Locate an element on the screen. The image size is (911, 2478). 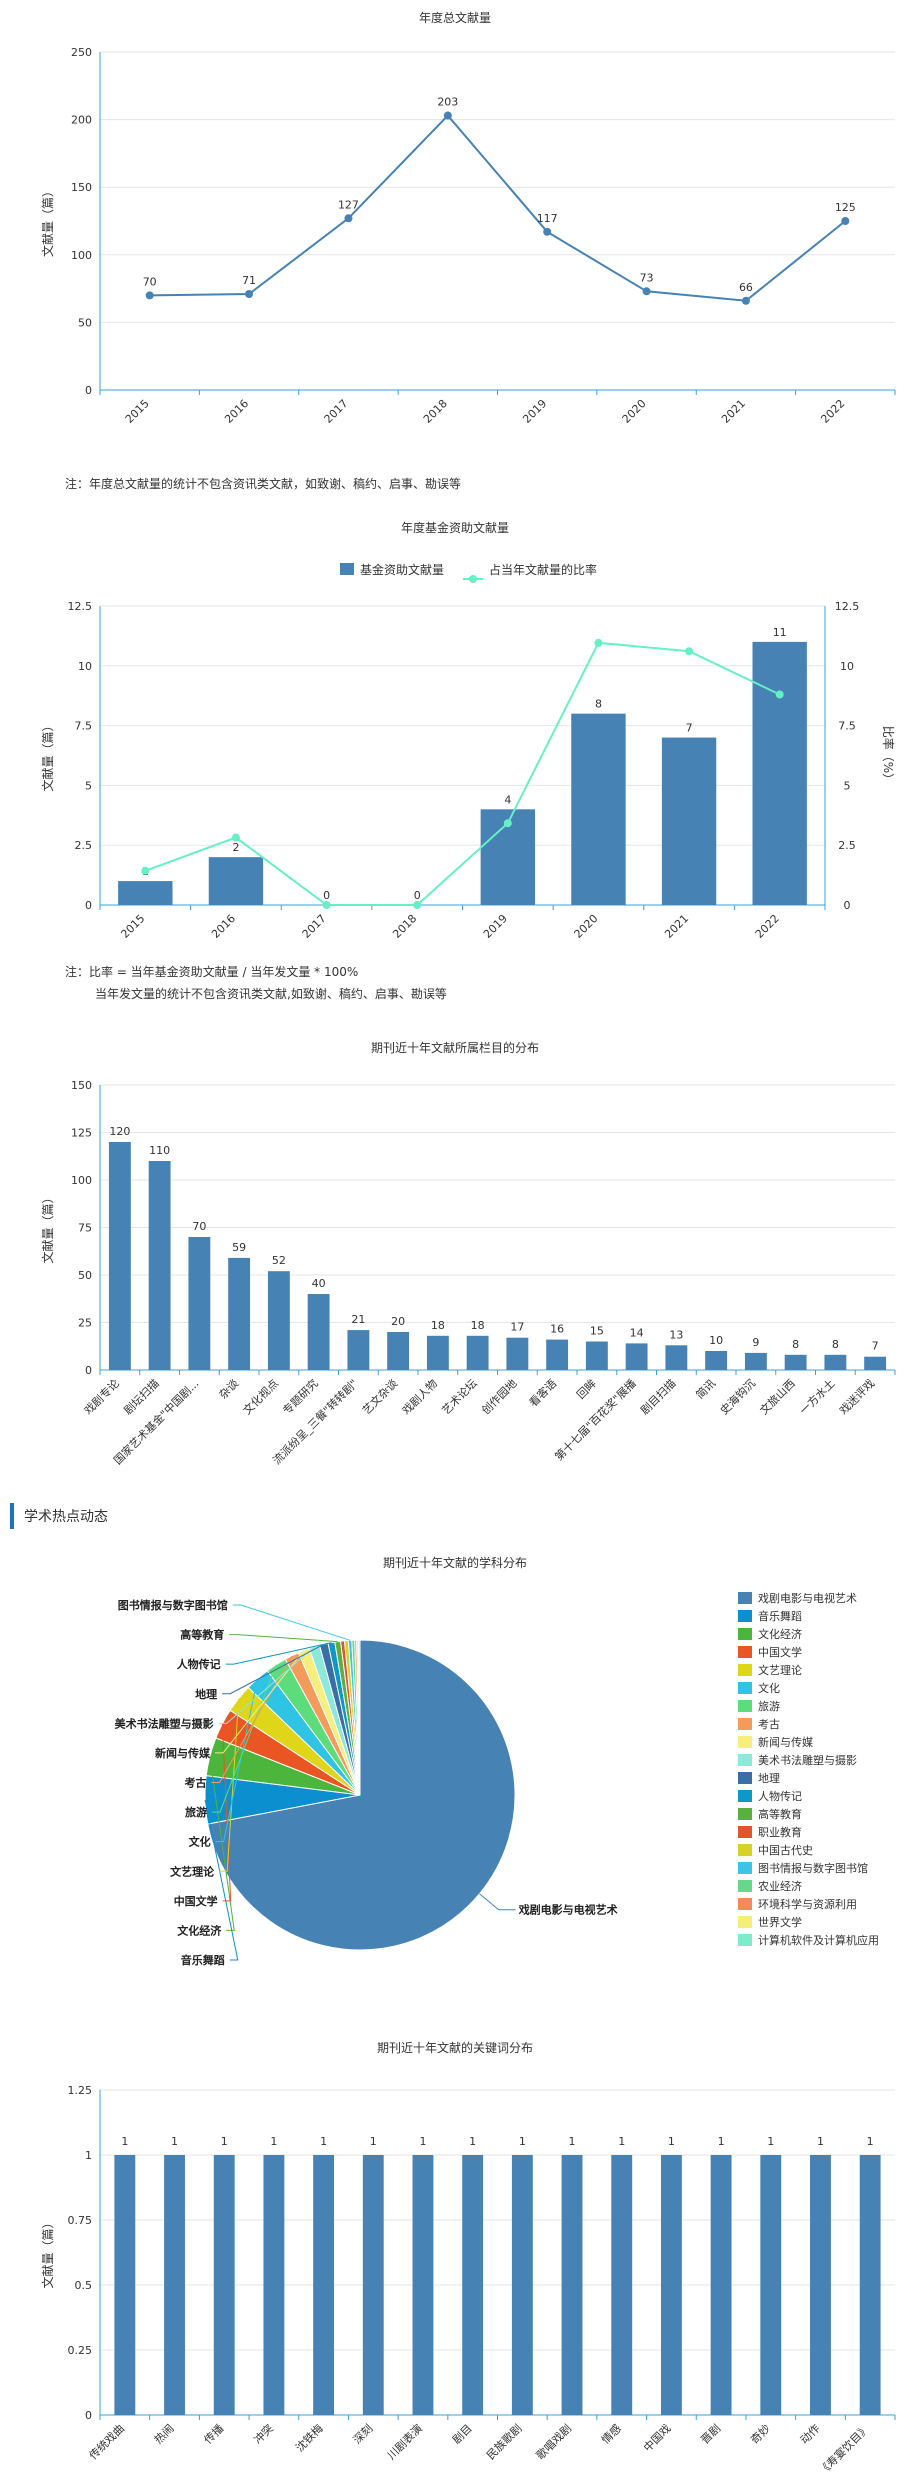
data-label: 117 is located at coordinates (547, 218).